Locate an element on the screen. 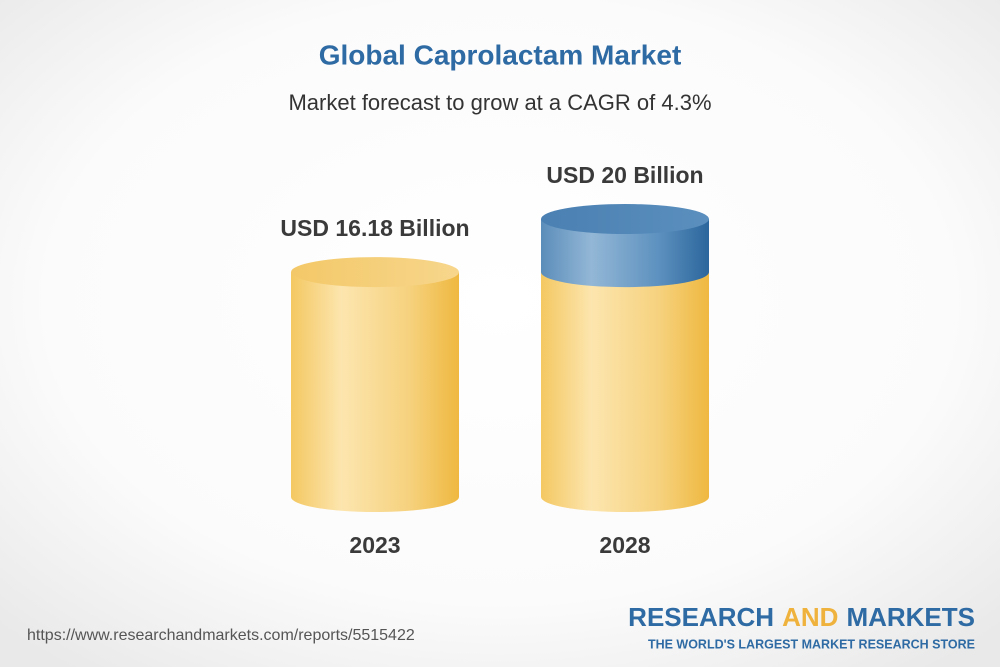  value-label: USD 16.18 Billion is located at coordinates (374, 228).